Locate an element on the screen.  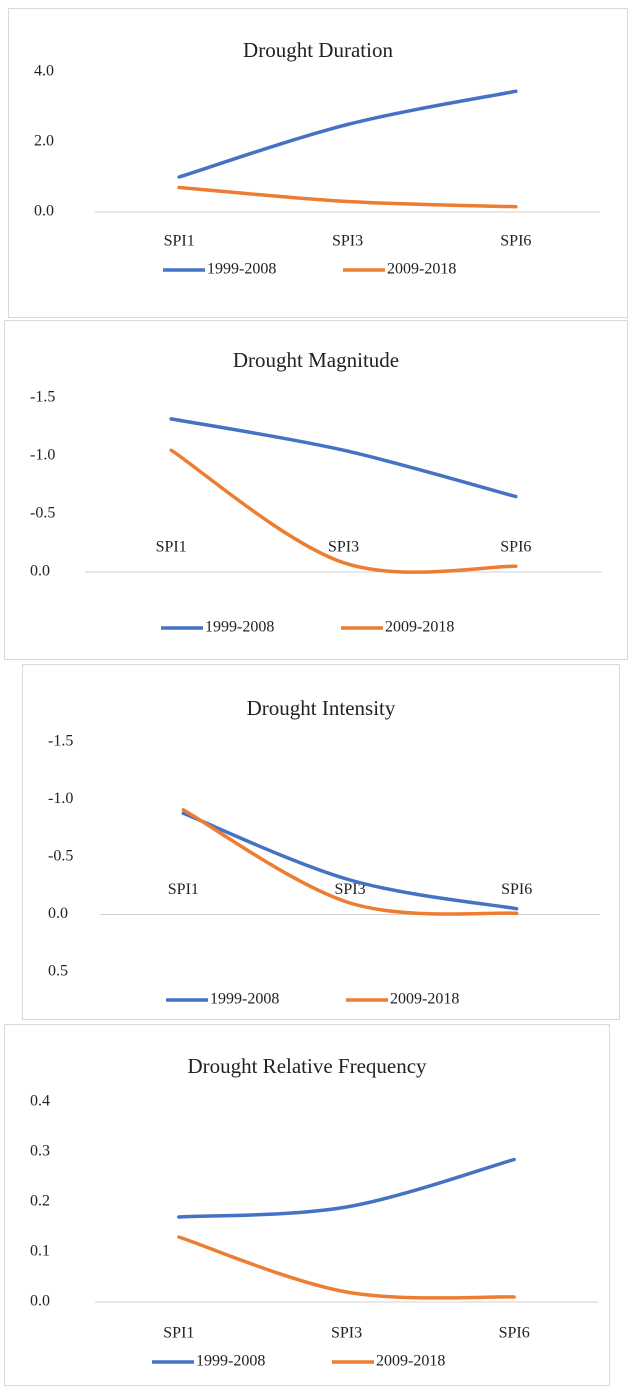
y-tick-label: 0.1 is located at coordinates (40, 1251).